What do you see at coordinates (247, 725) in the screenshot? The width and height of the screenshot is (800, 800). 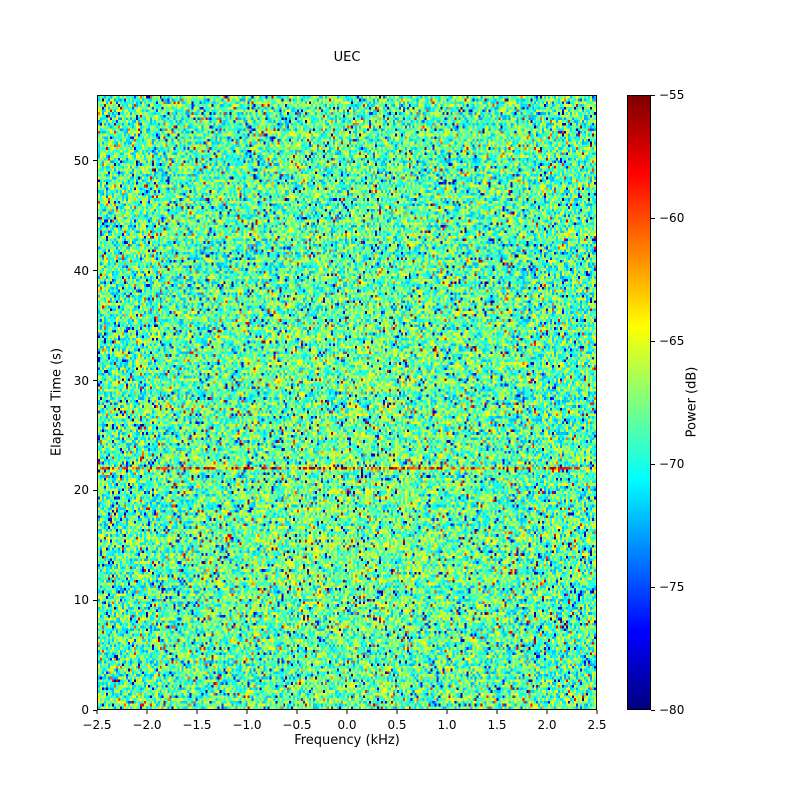 I see `x-tick-label: −1.0` at bounding box center [247, 725].